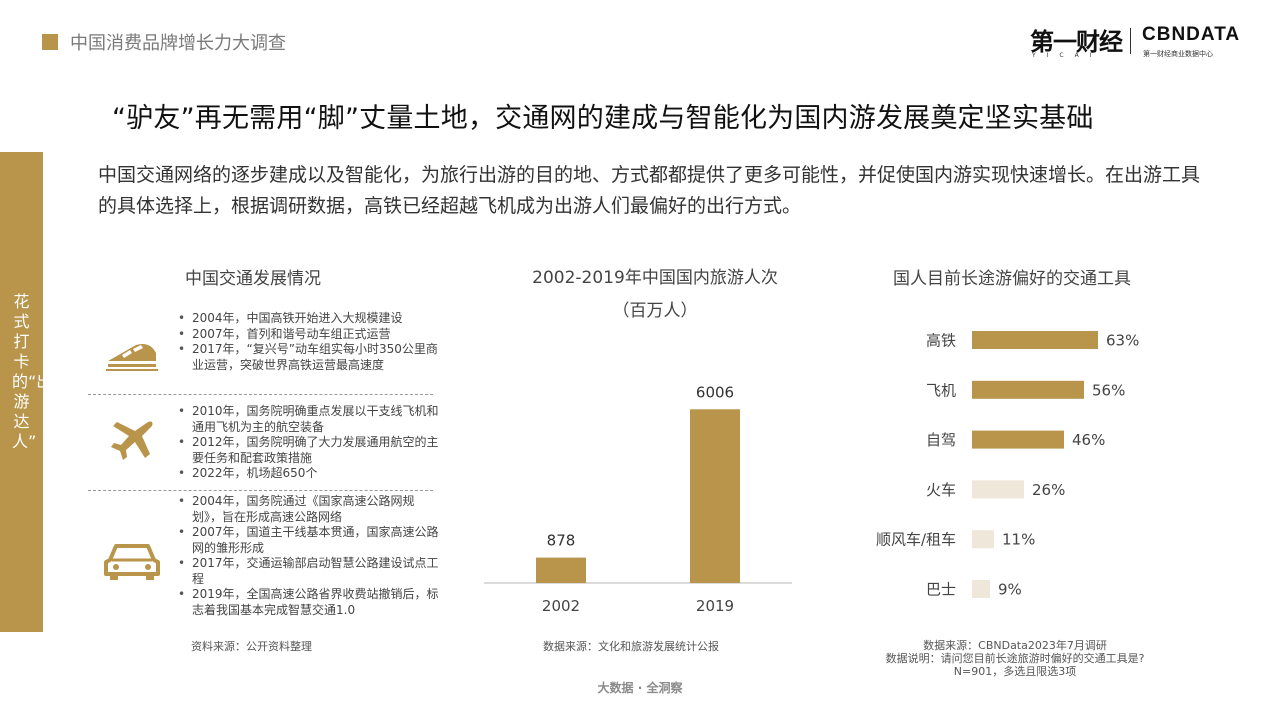 This screenshot has height=720, width=1280. Describe the element at coordinates (1108, 390) in the screenshot. I see `bar-value-label: 56%` at that location.